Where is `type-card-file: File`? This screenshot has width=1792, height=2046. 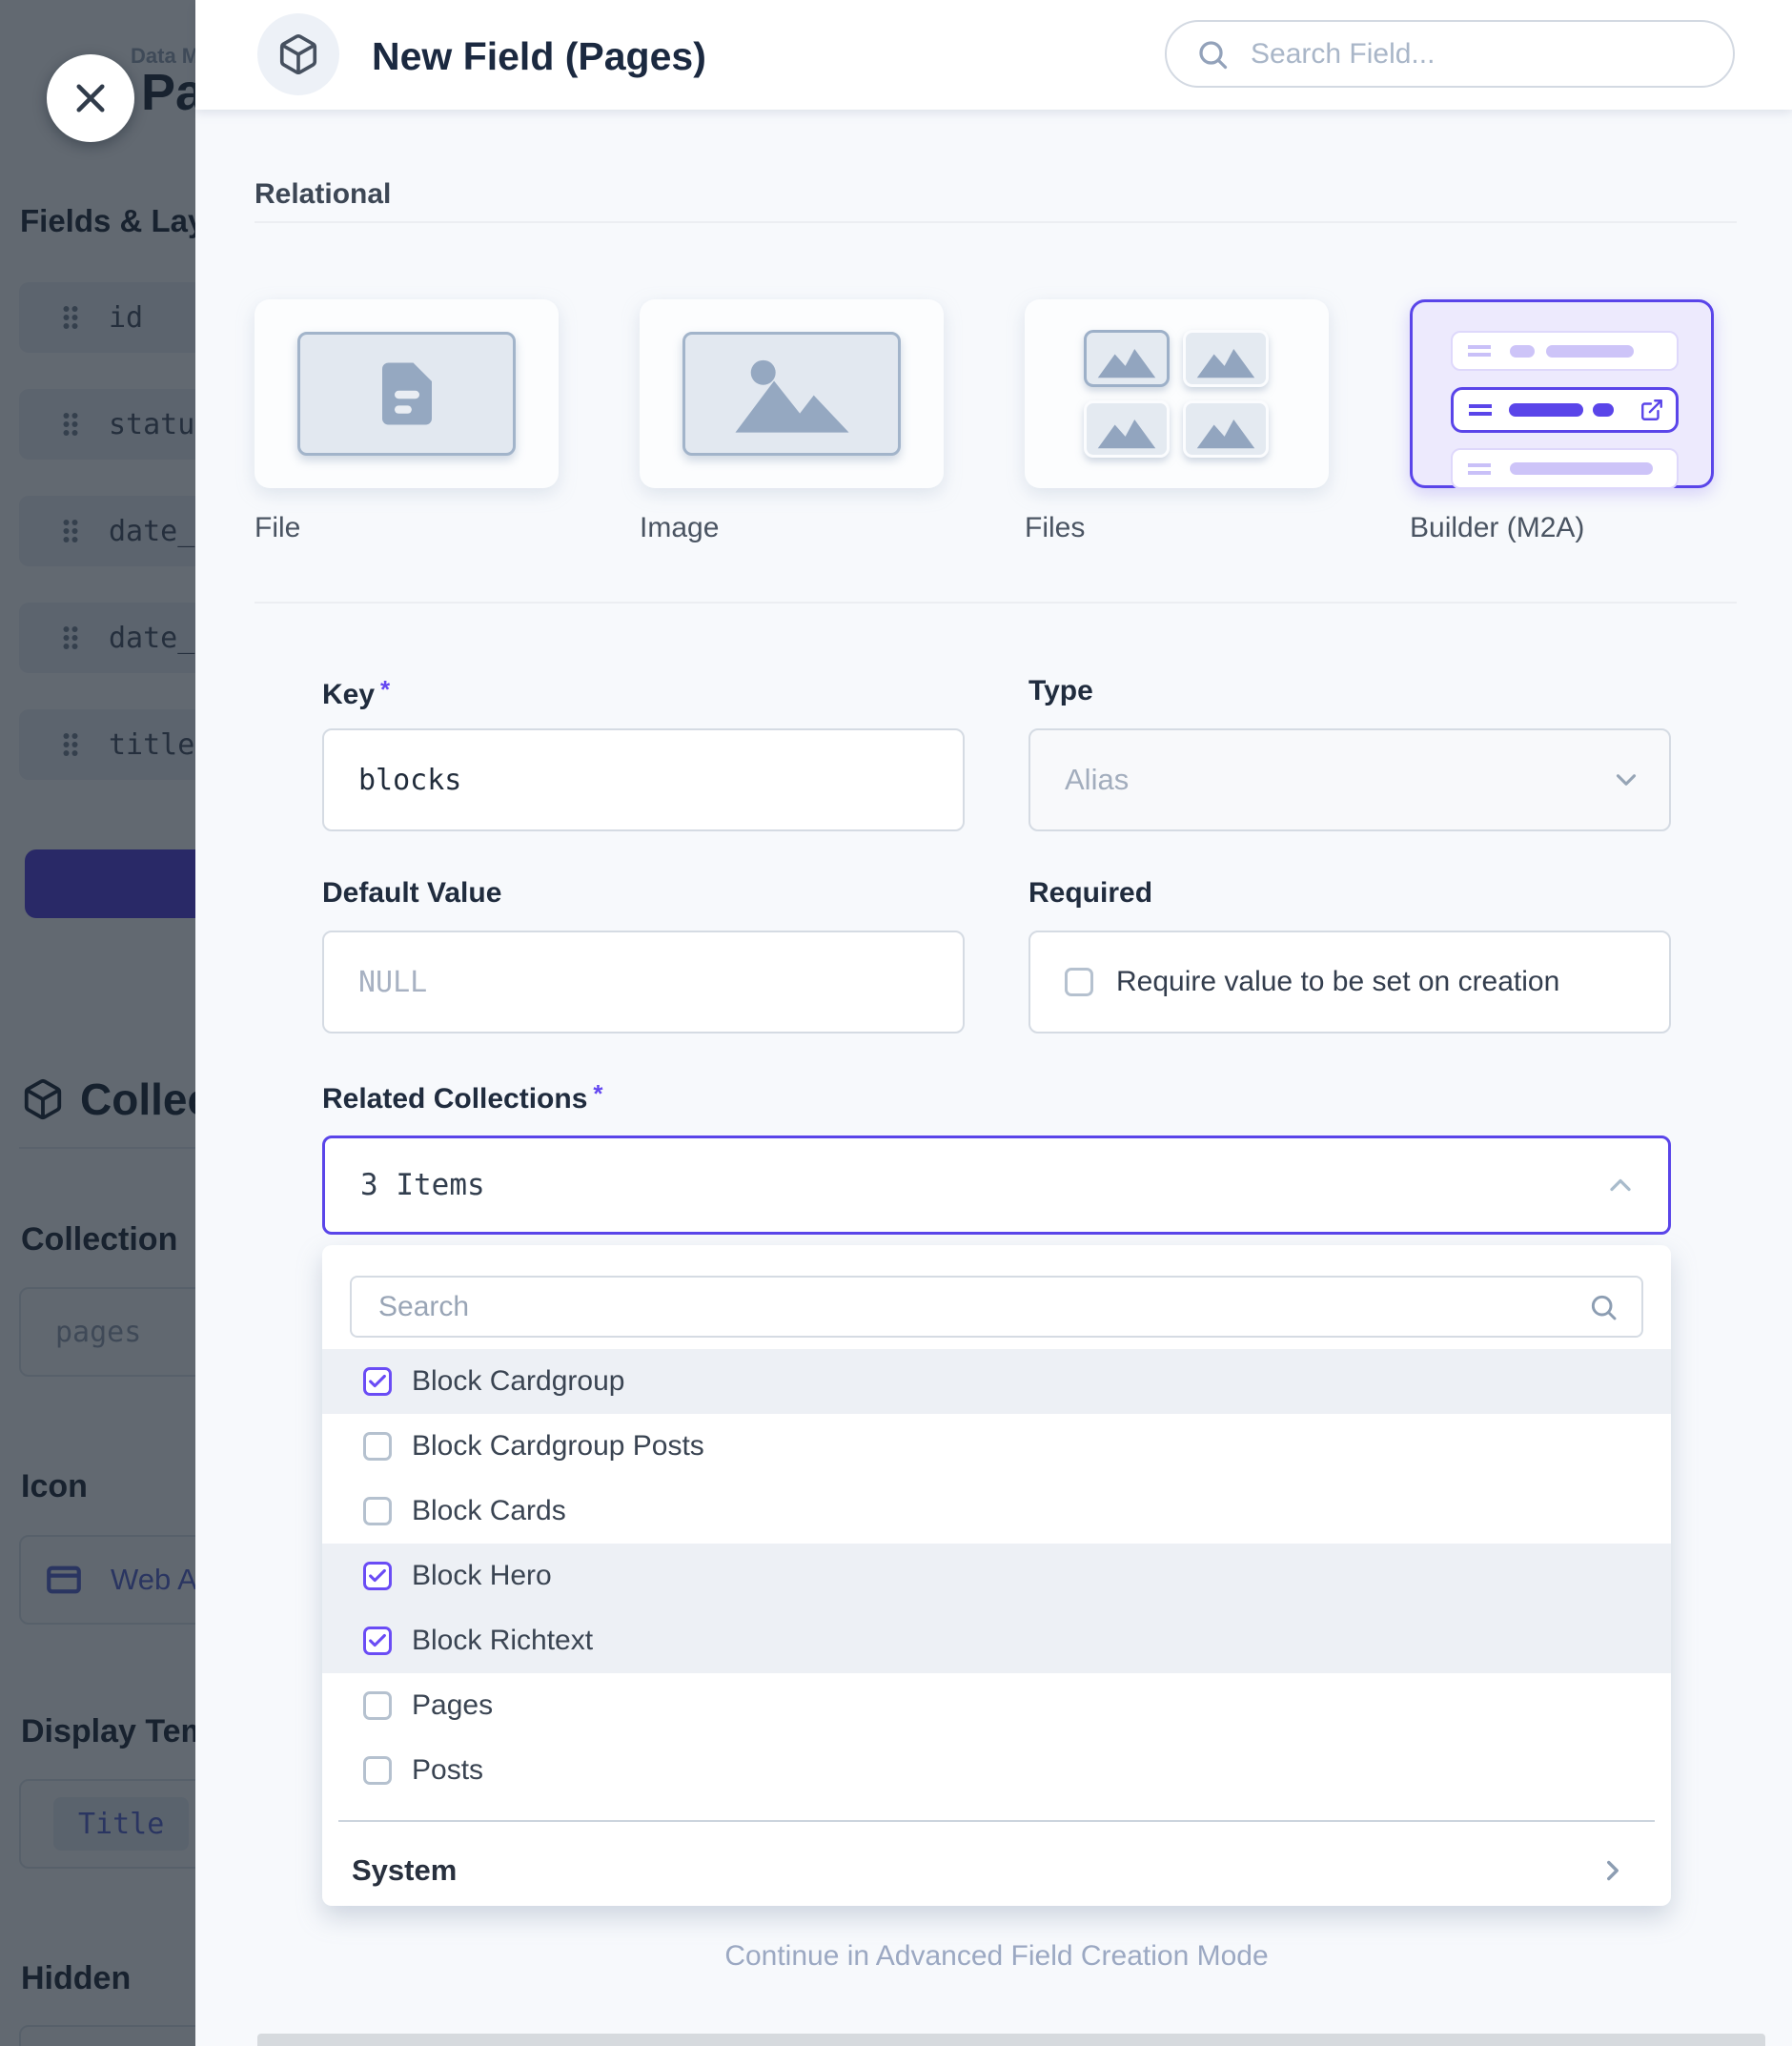
type-card-file: File is located at coordinates (407, 421).